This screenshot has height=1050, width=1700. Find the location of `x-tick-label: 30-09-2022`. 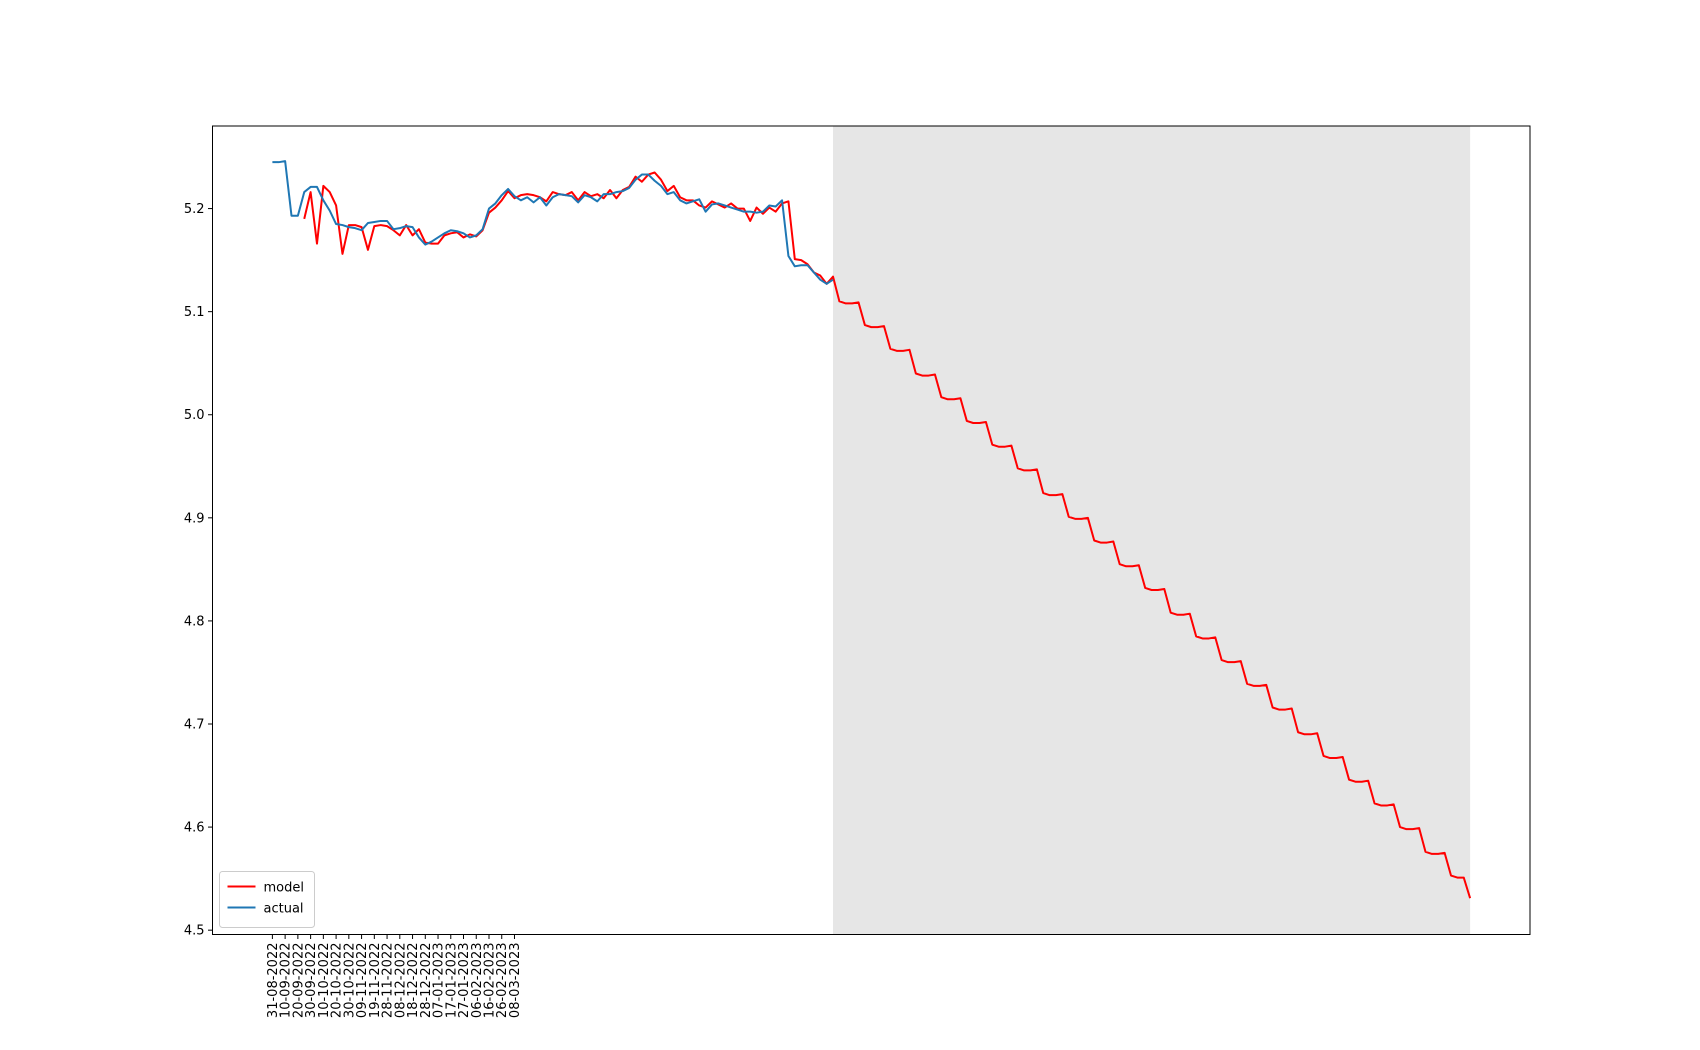

x-tick-label: 30-09-2022 is located at coordinates (311, 981).